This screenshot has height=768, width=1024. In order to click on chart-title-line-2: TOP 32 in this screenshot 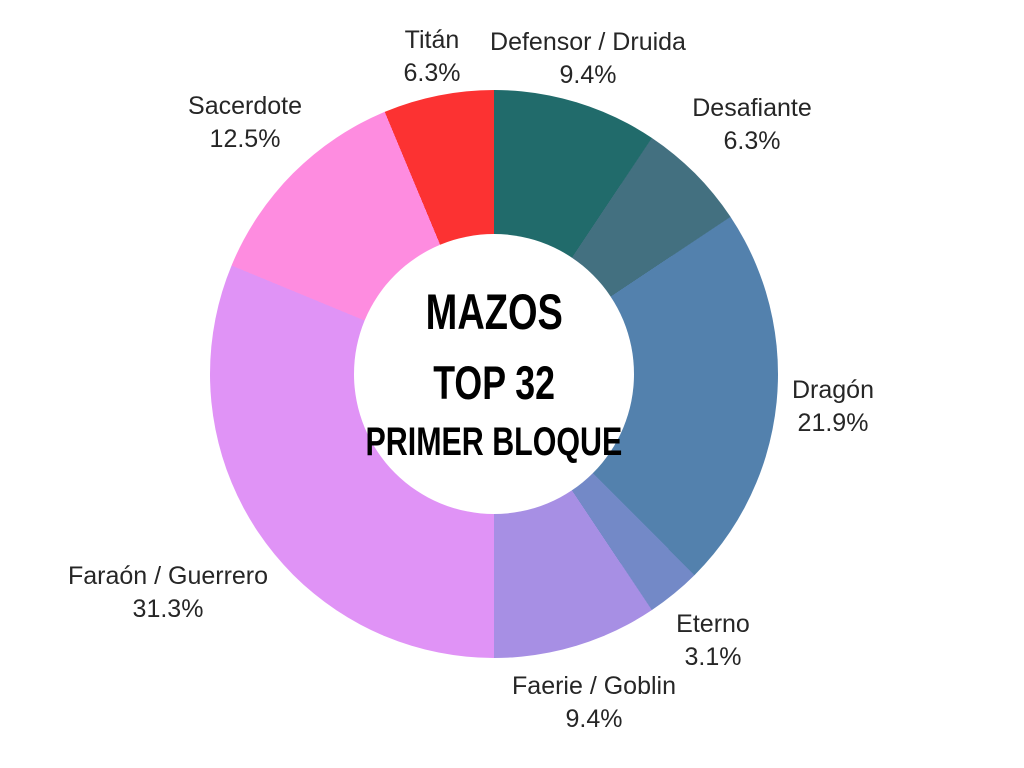, I will do `click(494, 382)`.